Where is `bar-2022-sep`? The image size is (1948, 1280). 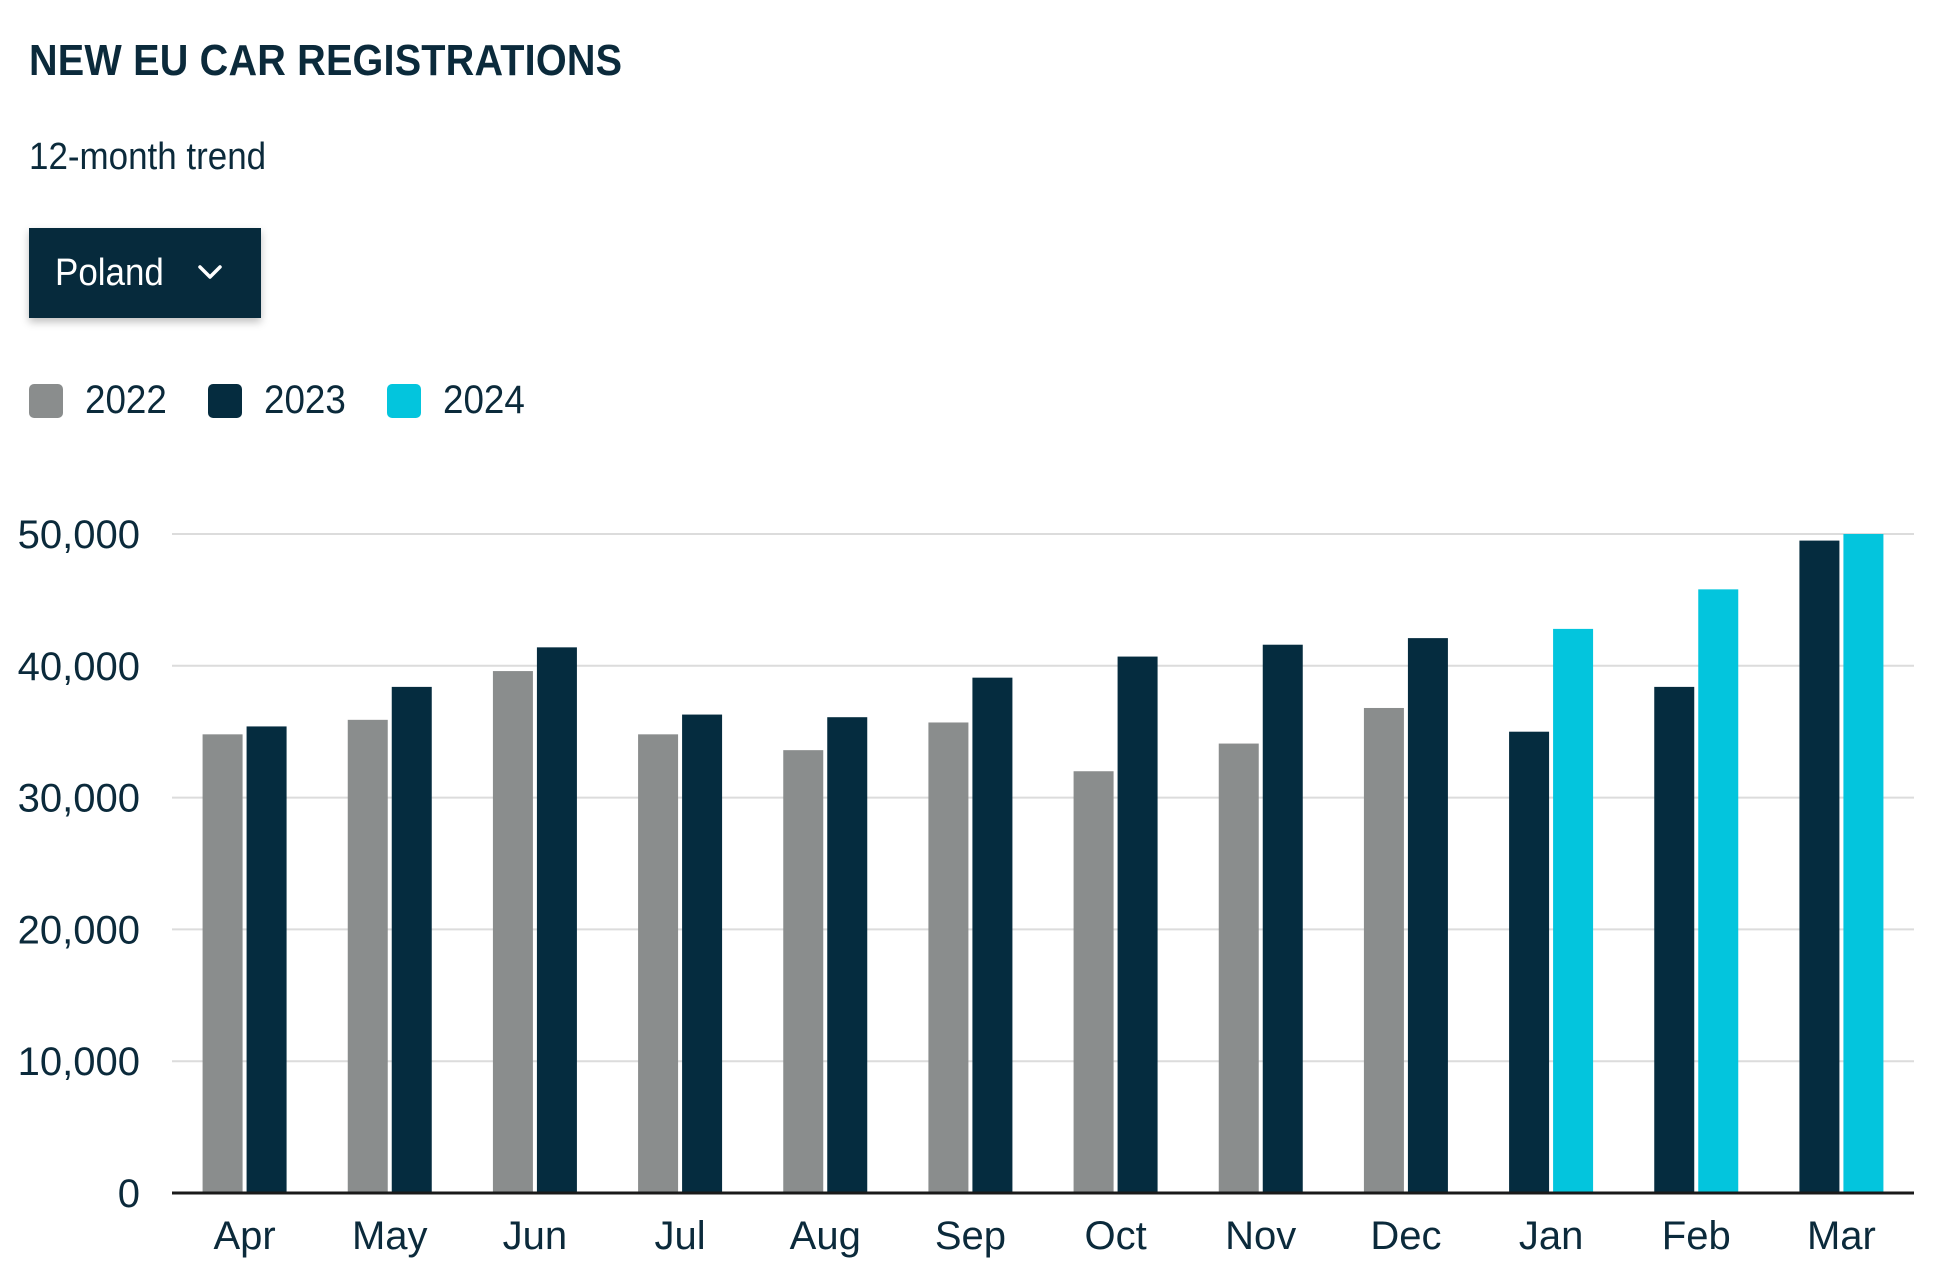 bar-2022-sep is located at coordinates (948, 957).